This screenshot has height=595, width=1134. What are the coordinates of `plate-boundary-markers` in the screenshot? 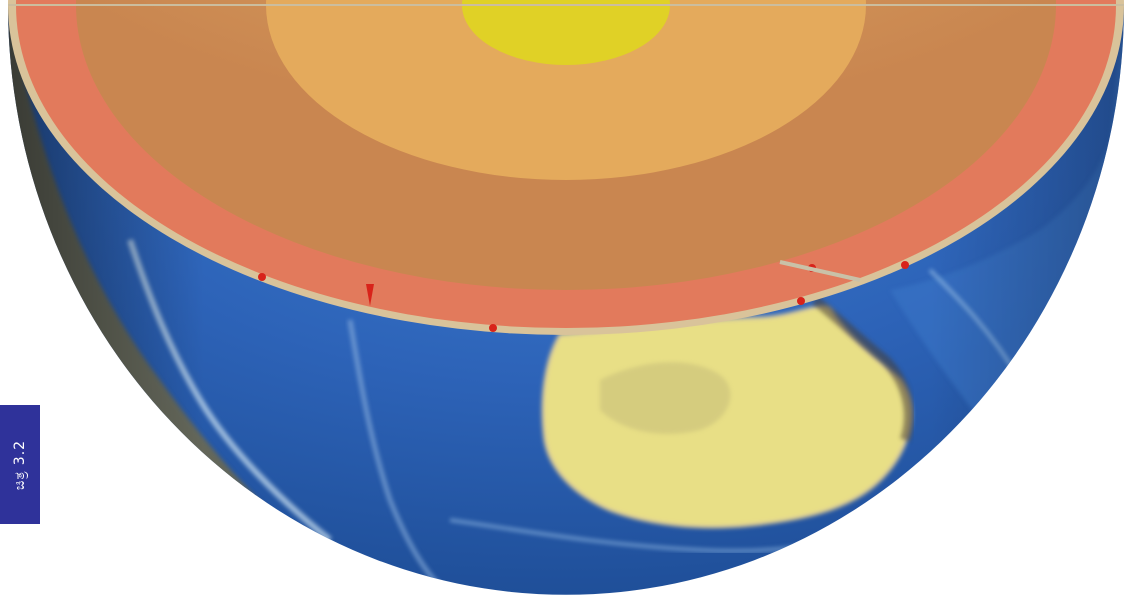 It's located at (583, 296).